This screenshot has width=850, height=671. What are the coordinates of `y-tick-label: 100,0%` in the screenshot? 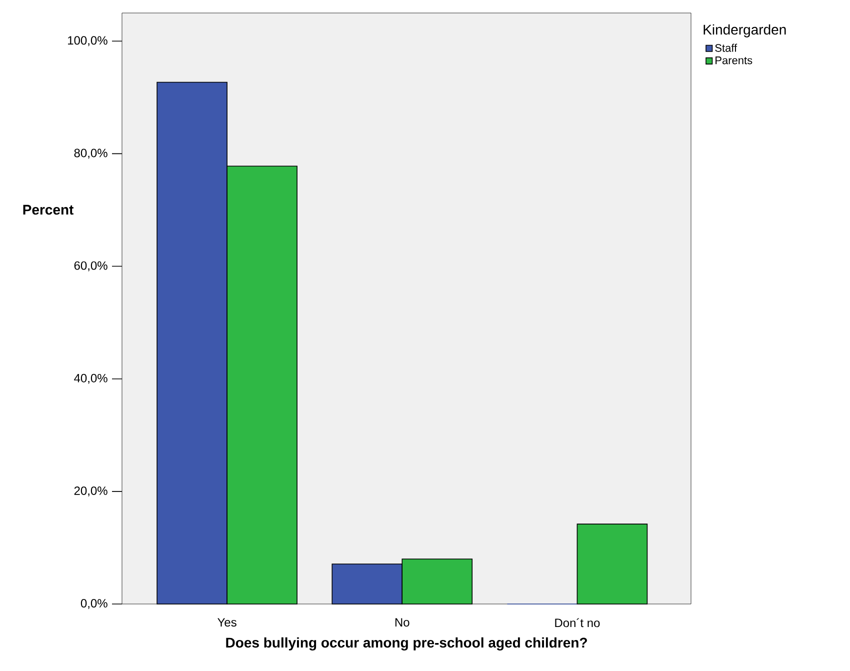 It's located at (88, 41).